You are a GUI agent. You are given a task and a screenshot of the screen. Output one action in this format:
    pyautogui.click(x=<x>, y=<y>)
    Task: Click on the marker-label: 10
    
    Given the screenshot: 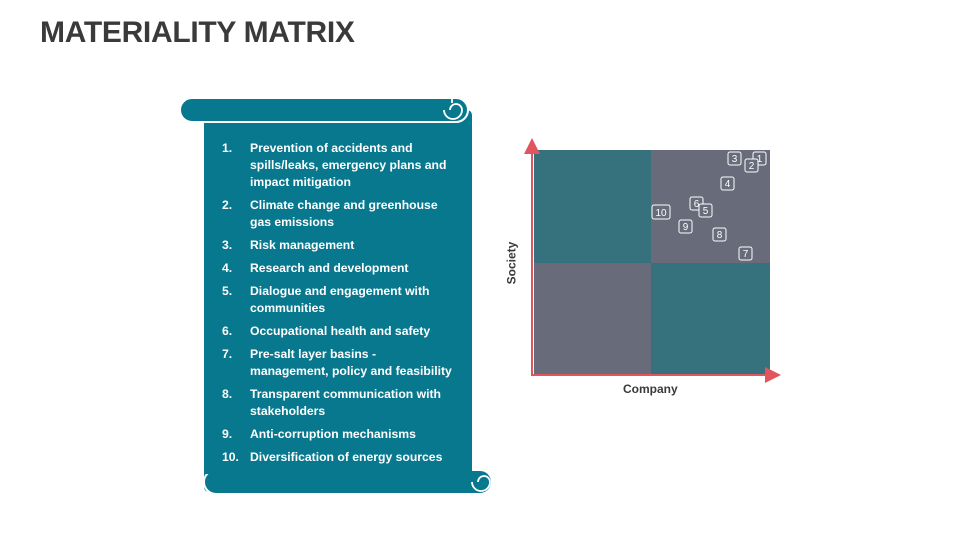 What is the action you would take?
    pyautogui.click(x=661, y=213)
    